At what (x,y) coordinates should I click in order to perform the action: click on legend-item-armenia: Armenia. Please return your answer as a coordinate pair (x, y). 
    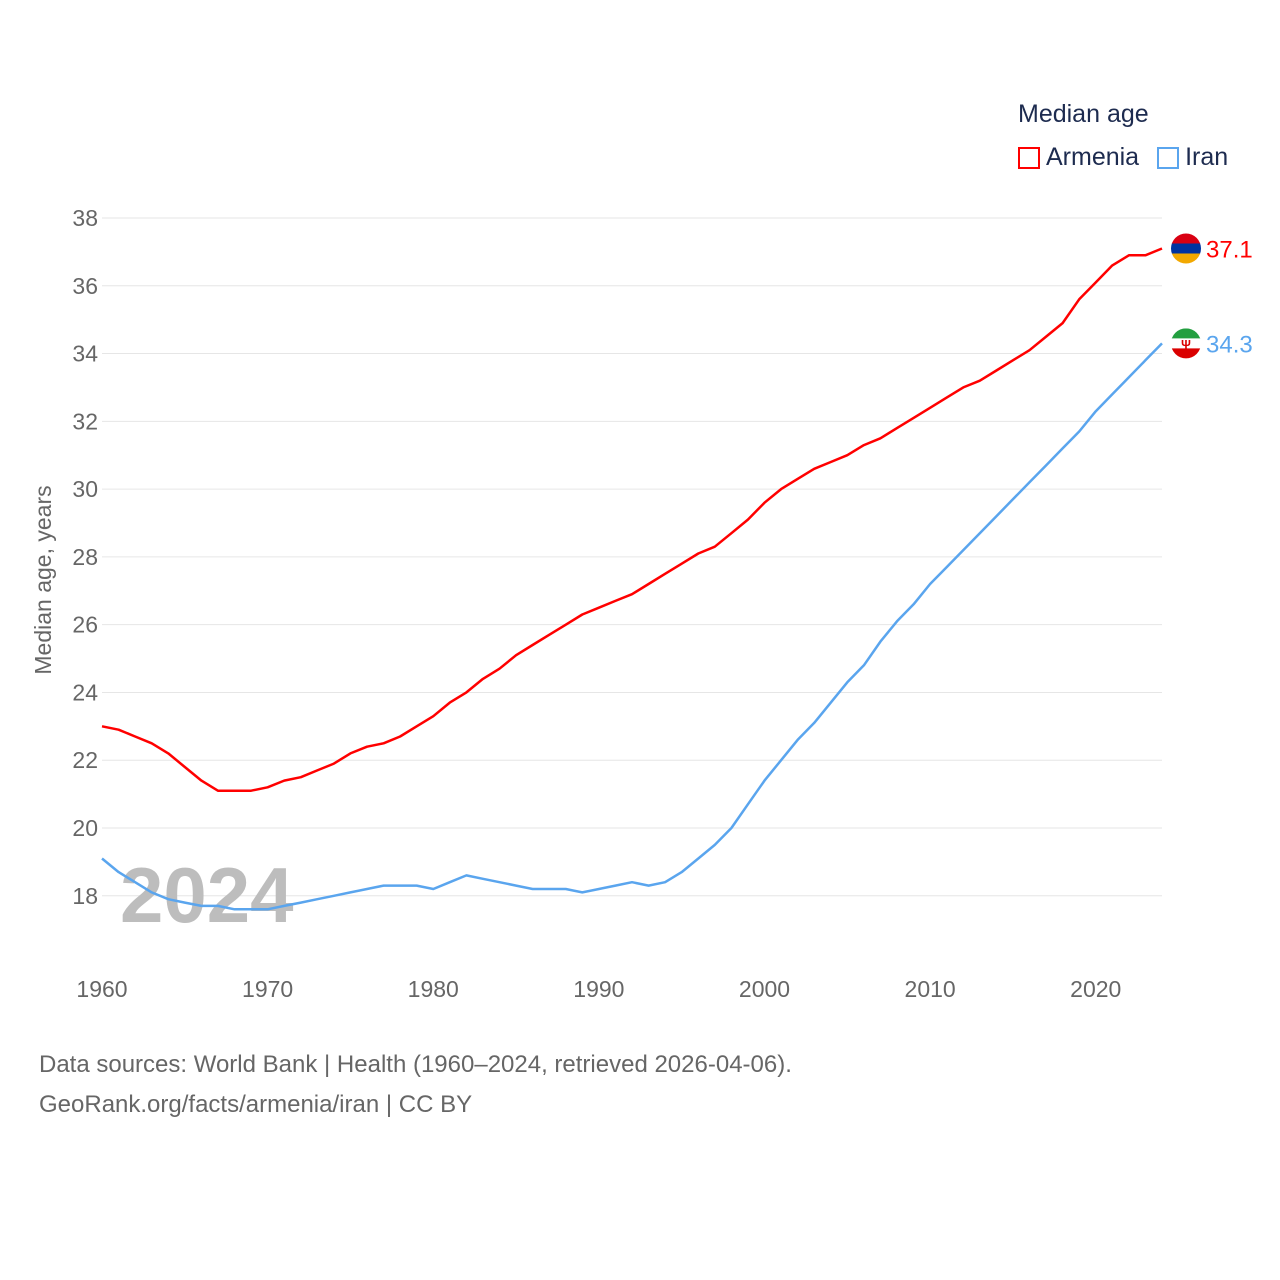
    Looking at the image, I should click on (1078, 157).